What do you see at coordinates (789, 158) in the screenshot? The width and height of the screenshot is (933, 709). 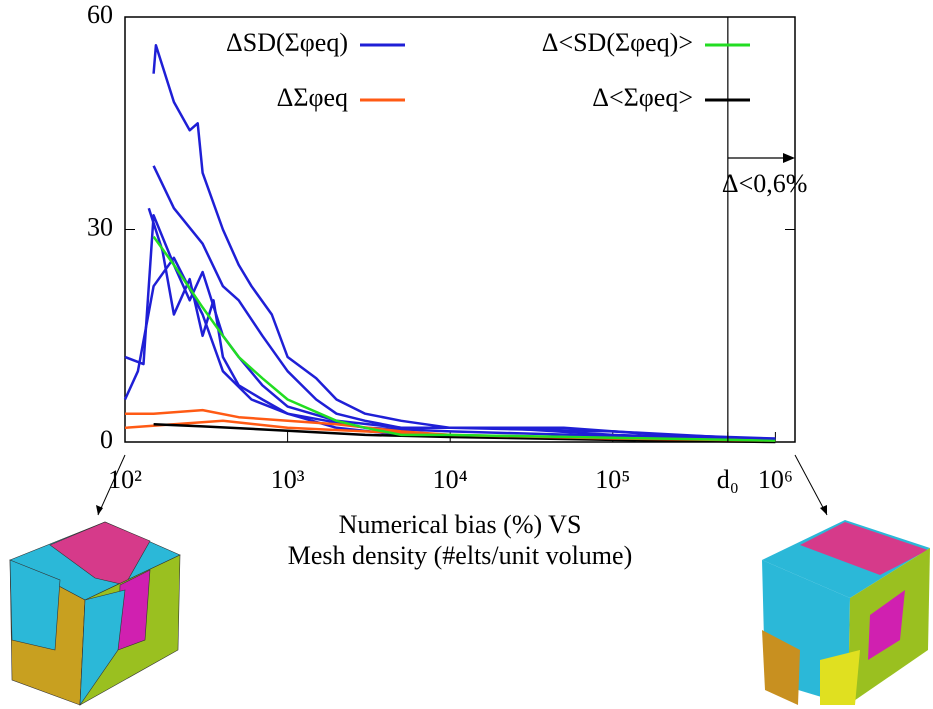 I see `threshold-arrow-head` at bounding box center [789, 158].